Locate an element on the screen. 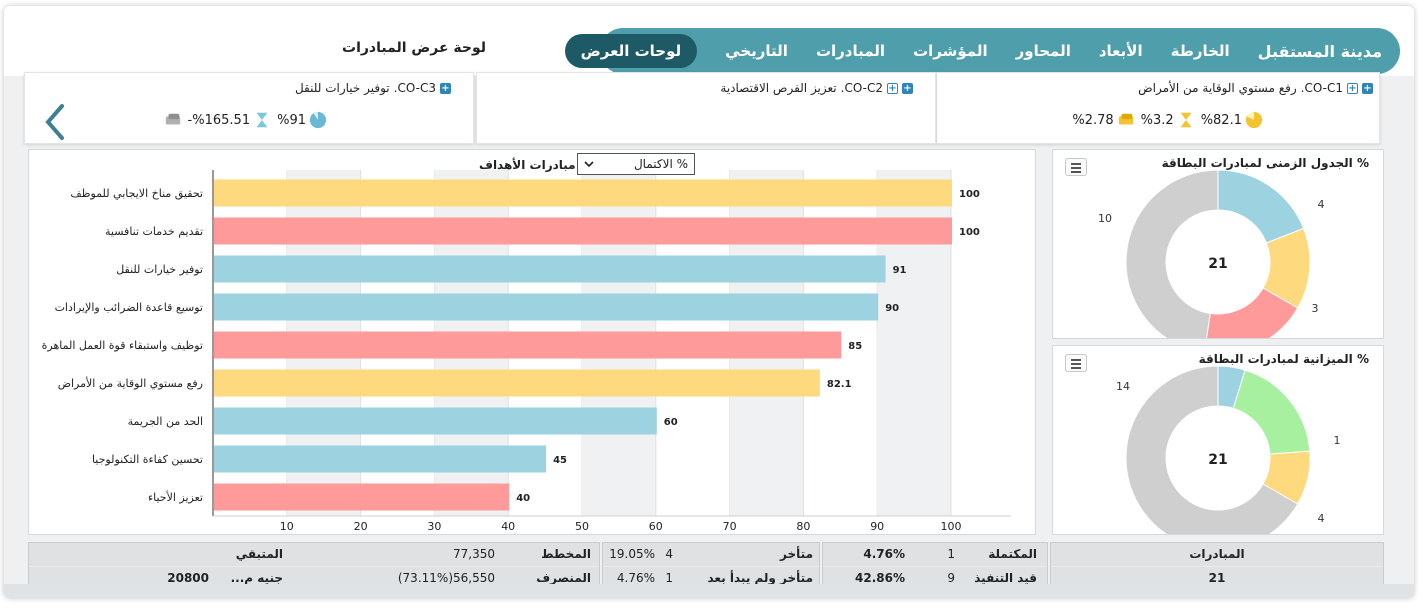 This screenshot has height=610, width=1426. nav-initiatives: المبادرات is located at coordinates (850, 51).